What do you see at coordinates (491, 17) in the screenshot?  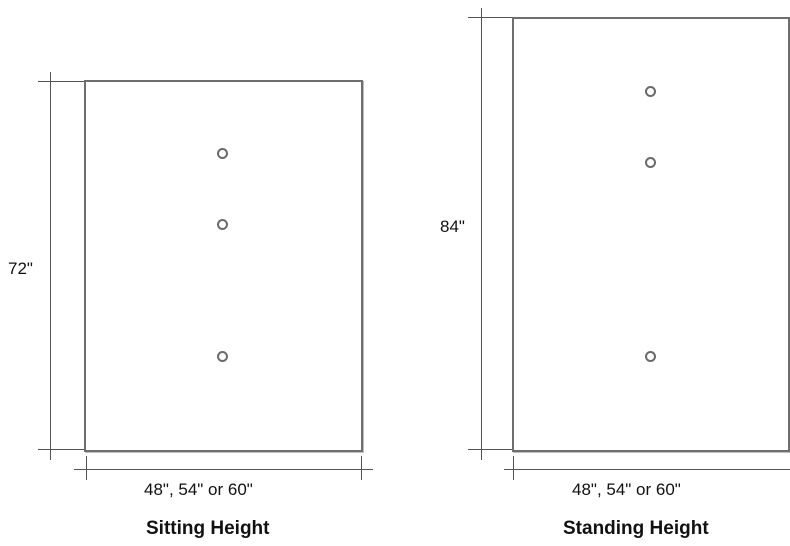 I see `standing-height-dimension-tick-top` at bounding box center [491, 17].